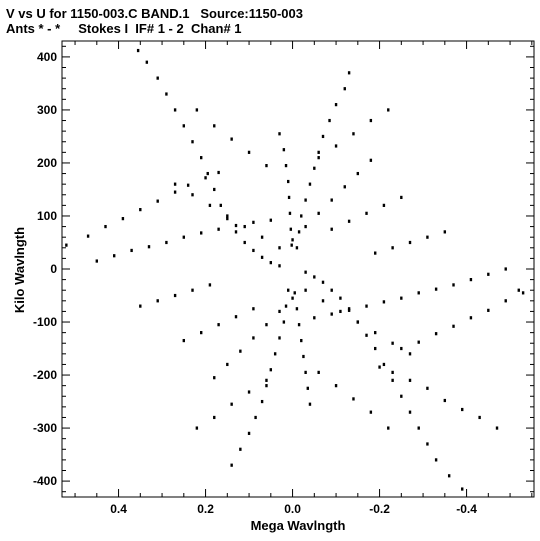 The height and width of the screenshot is (541, 540). I want to click on y-tick-label: -100, so click(45, 322).